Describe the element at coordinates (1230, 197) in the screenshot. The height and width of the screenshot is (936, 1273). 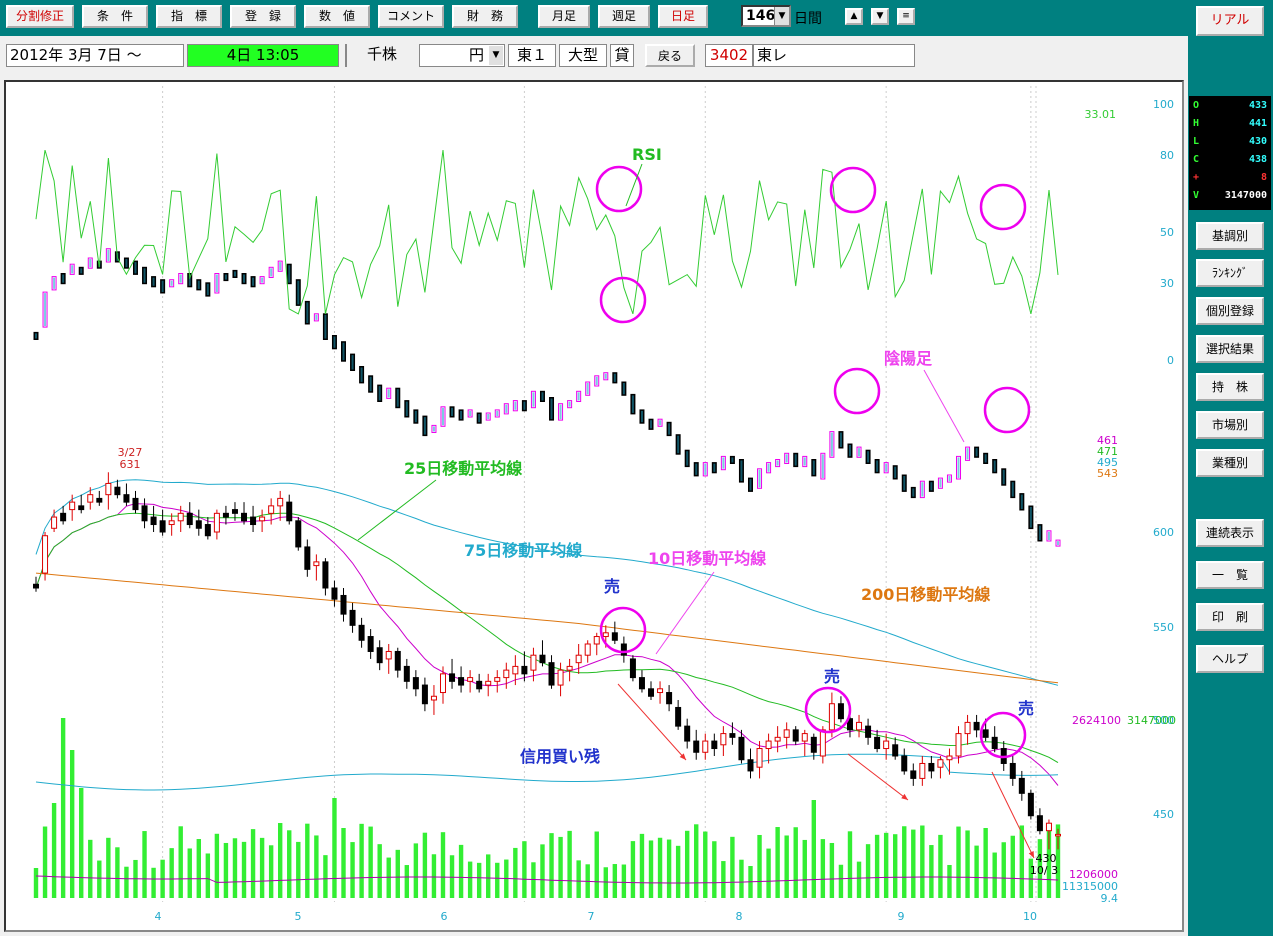
I see `ohlc-row: V 3147000` at that location.